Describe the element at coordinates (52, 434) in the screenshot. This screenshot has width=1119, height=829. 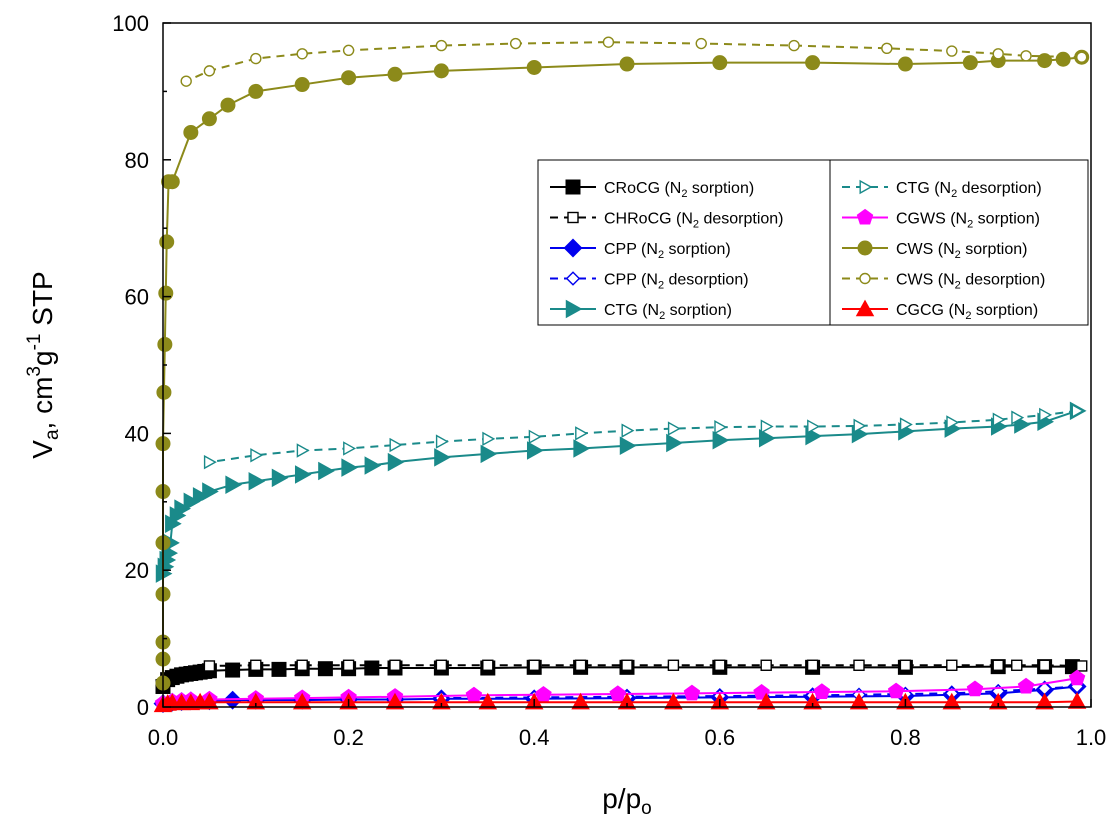
I see `y-label-sub-a: a` at that location.